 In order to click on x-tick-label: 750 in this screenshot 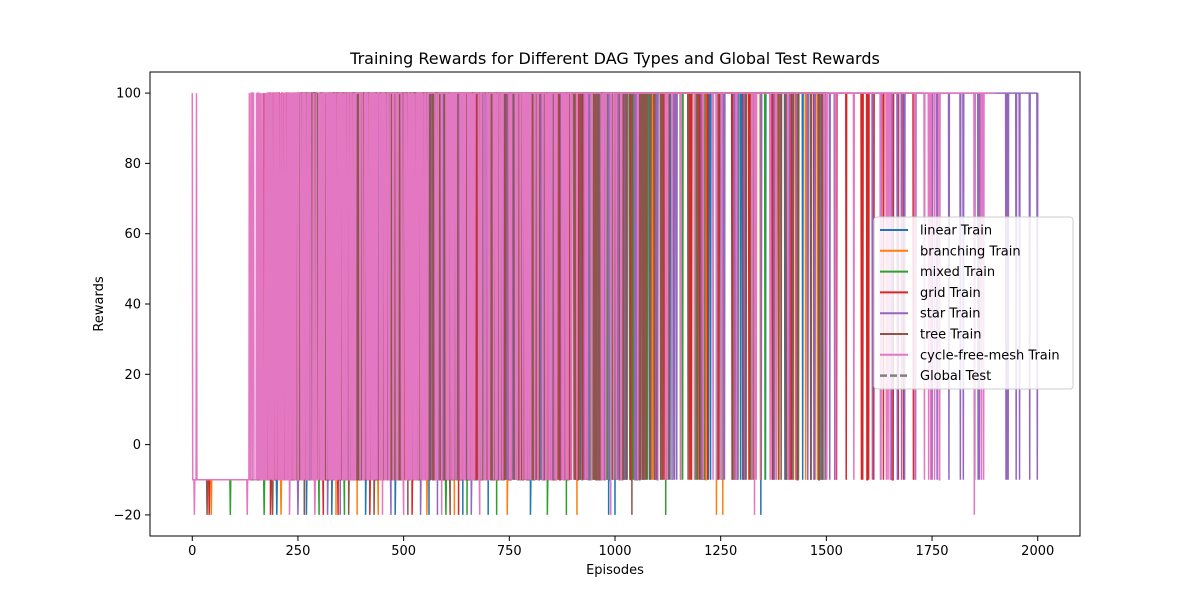, I will do `click(509, 551)`.